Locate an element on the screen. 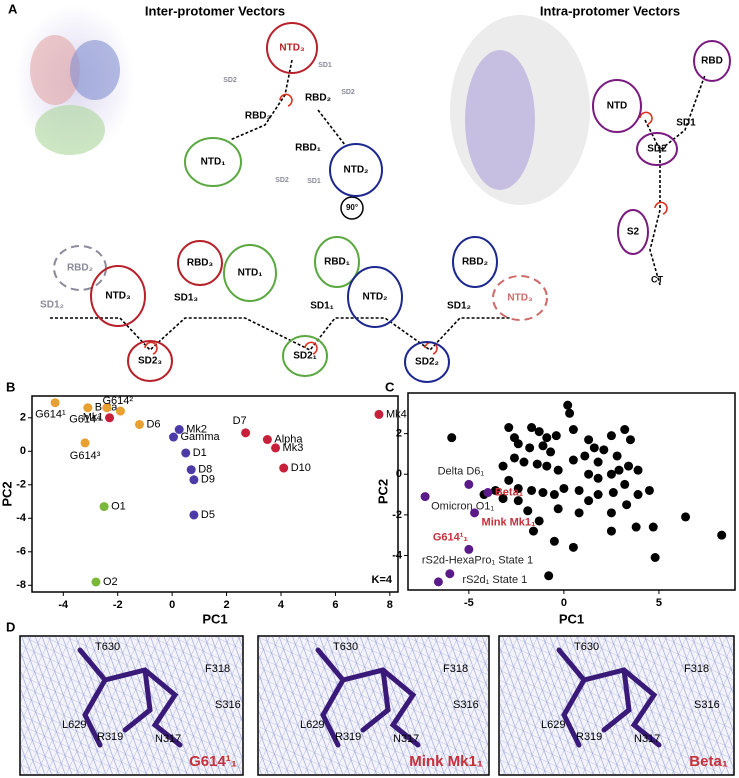  domain-label: SD2₁ is located at coordinates (305, 356).